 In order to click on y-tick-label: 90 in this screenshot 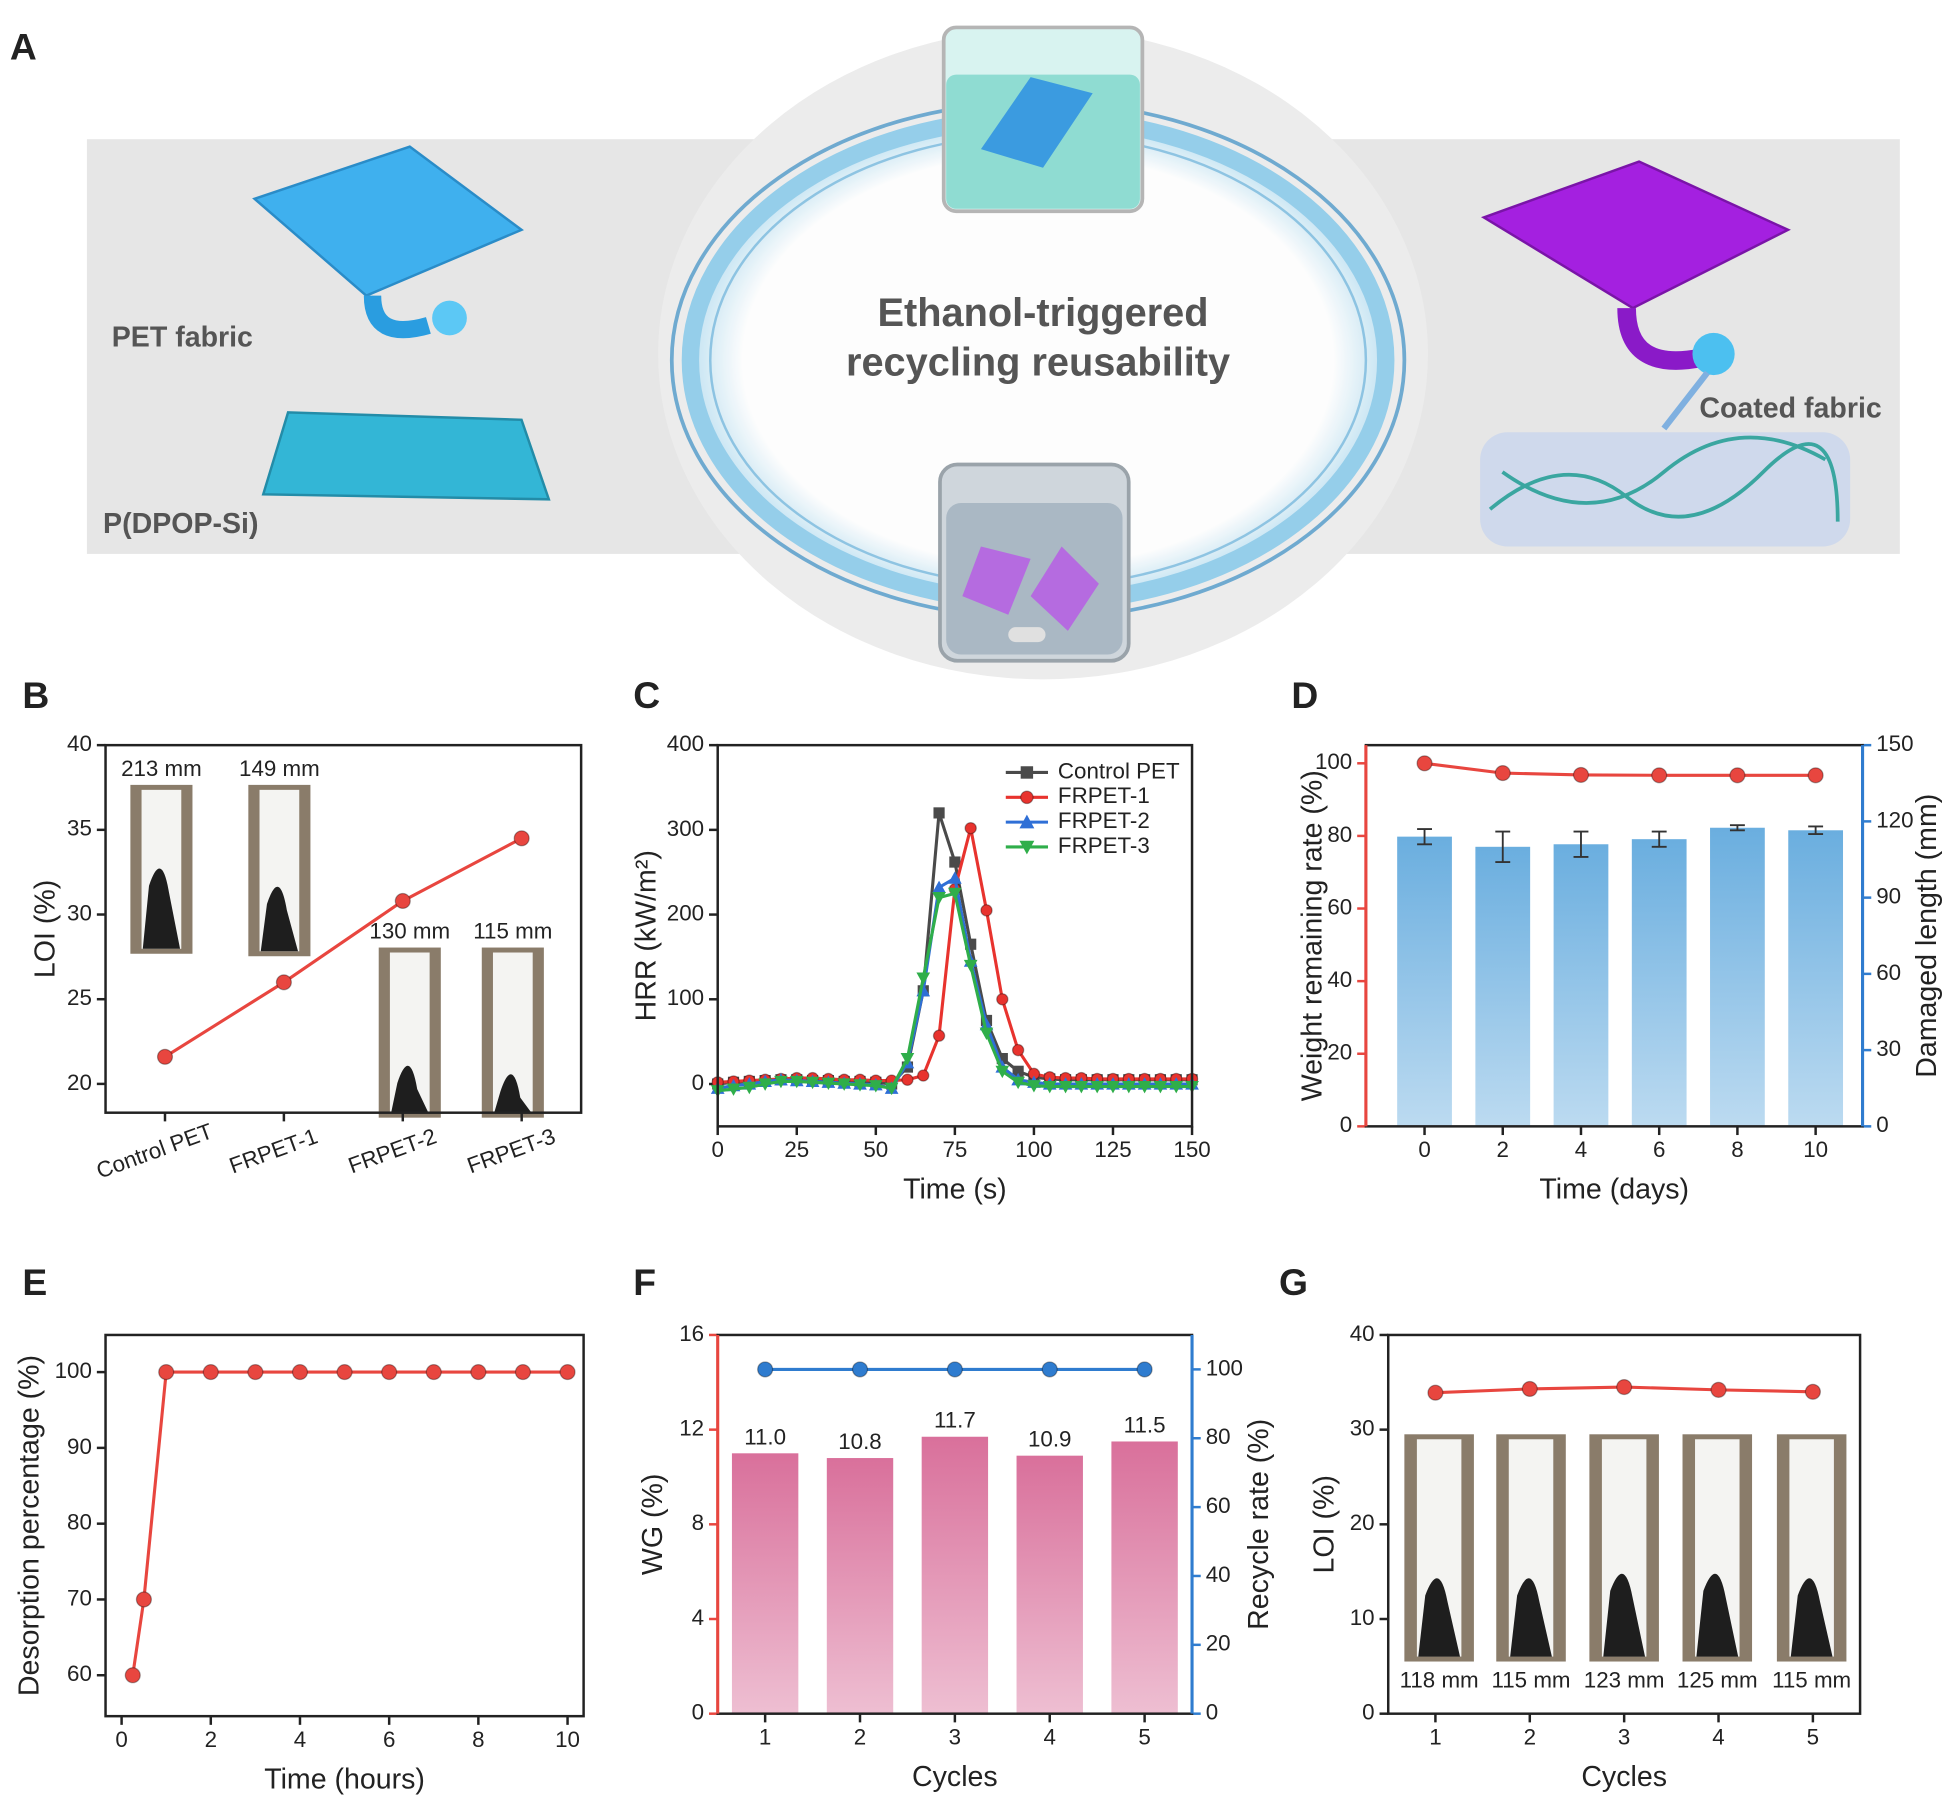, I will do `click(79, 1446)`.